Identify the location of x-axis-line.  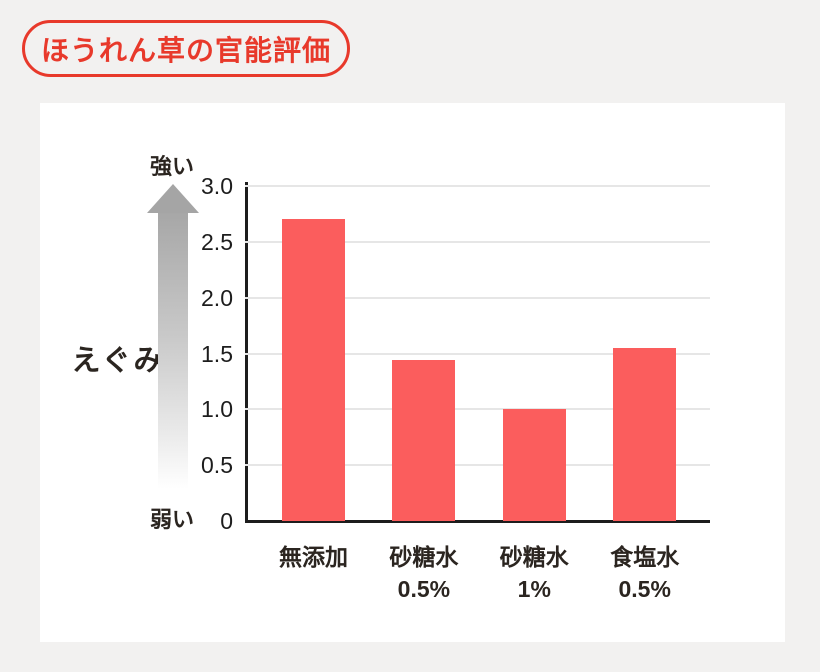
(477, 521).